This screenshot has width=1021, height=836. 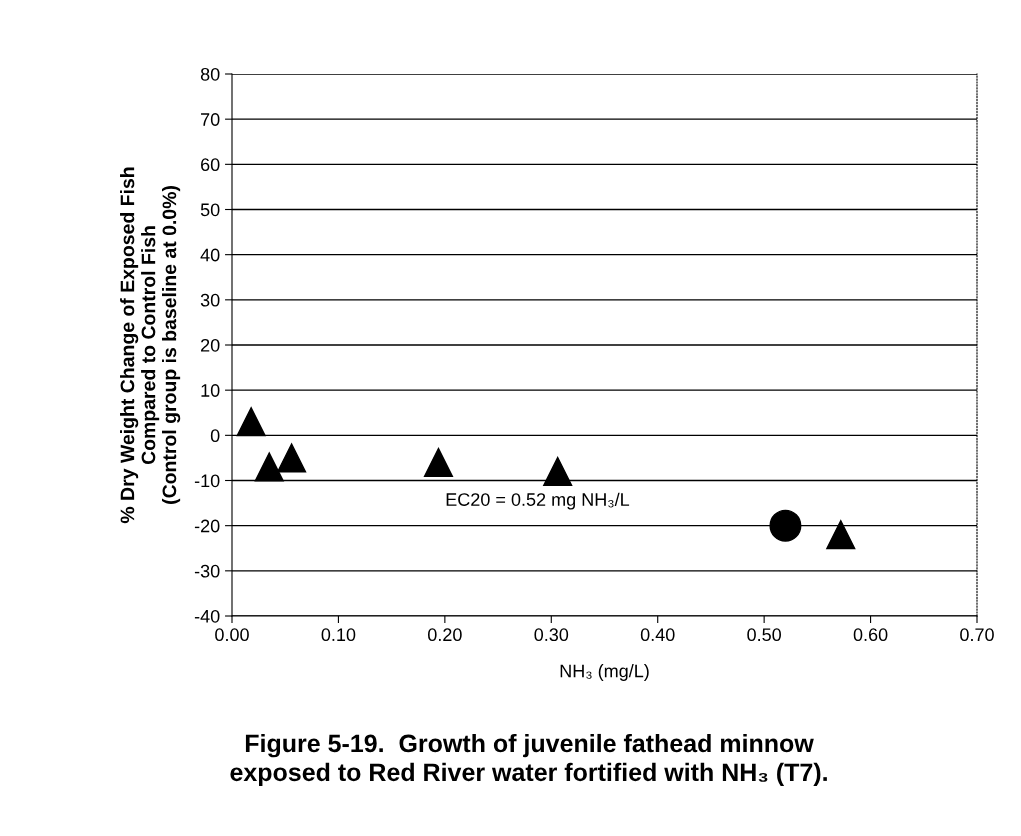 What do you see at coordinates (538, 501) in the screenshot?
I see `annotation: EC20 = 0.52 mg NH₃/L` at bounding box center [538, 501].